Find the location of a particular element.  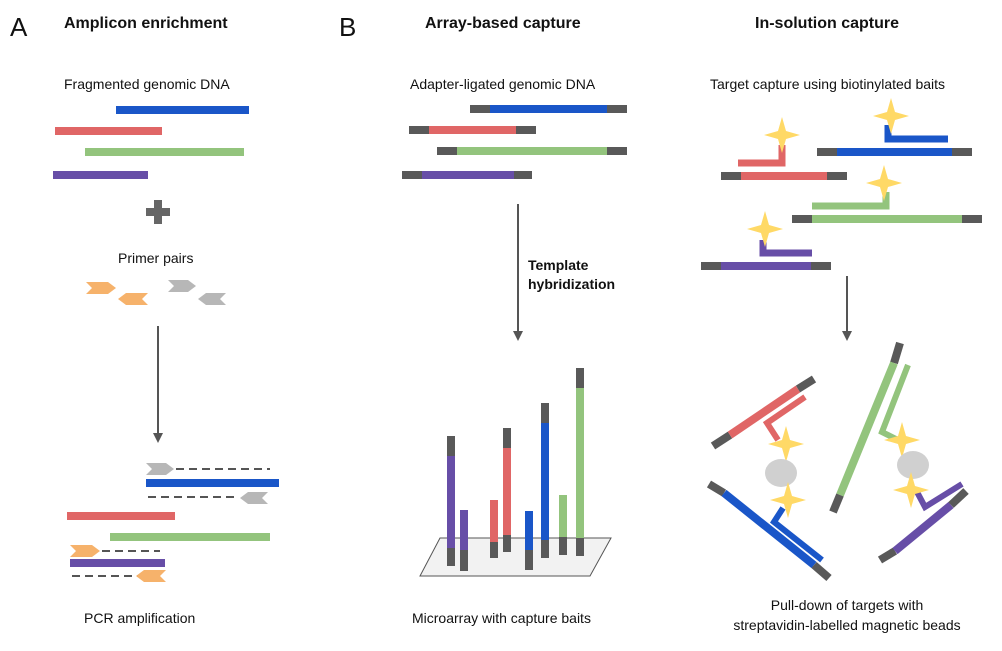

microarray-label: Microarray with capture baits is located at coordinates (501, 618).